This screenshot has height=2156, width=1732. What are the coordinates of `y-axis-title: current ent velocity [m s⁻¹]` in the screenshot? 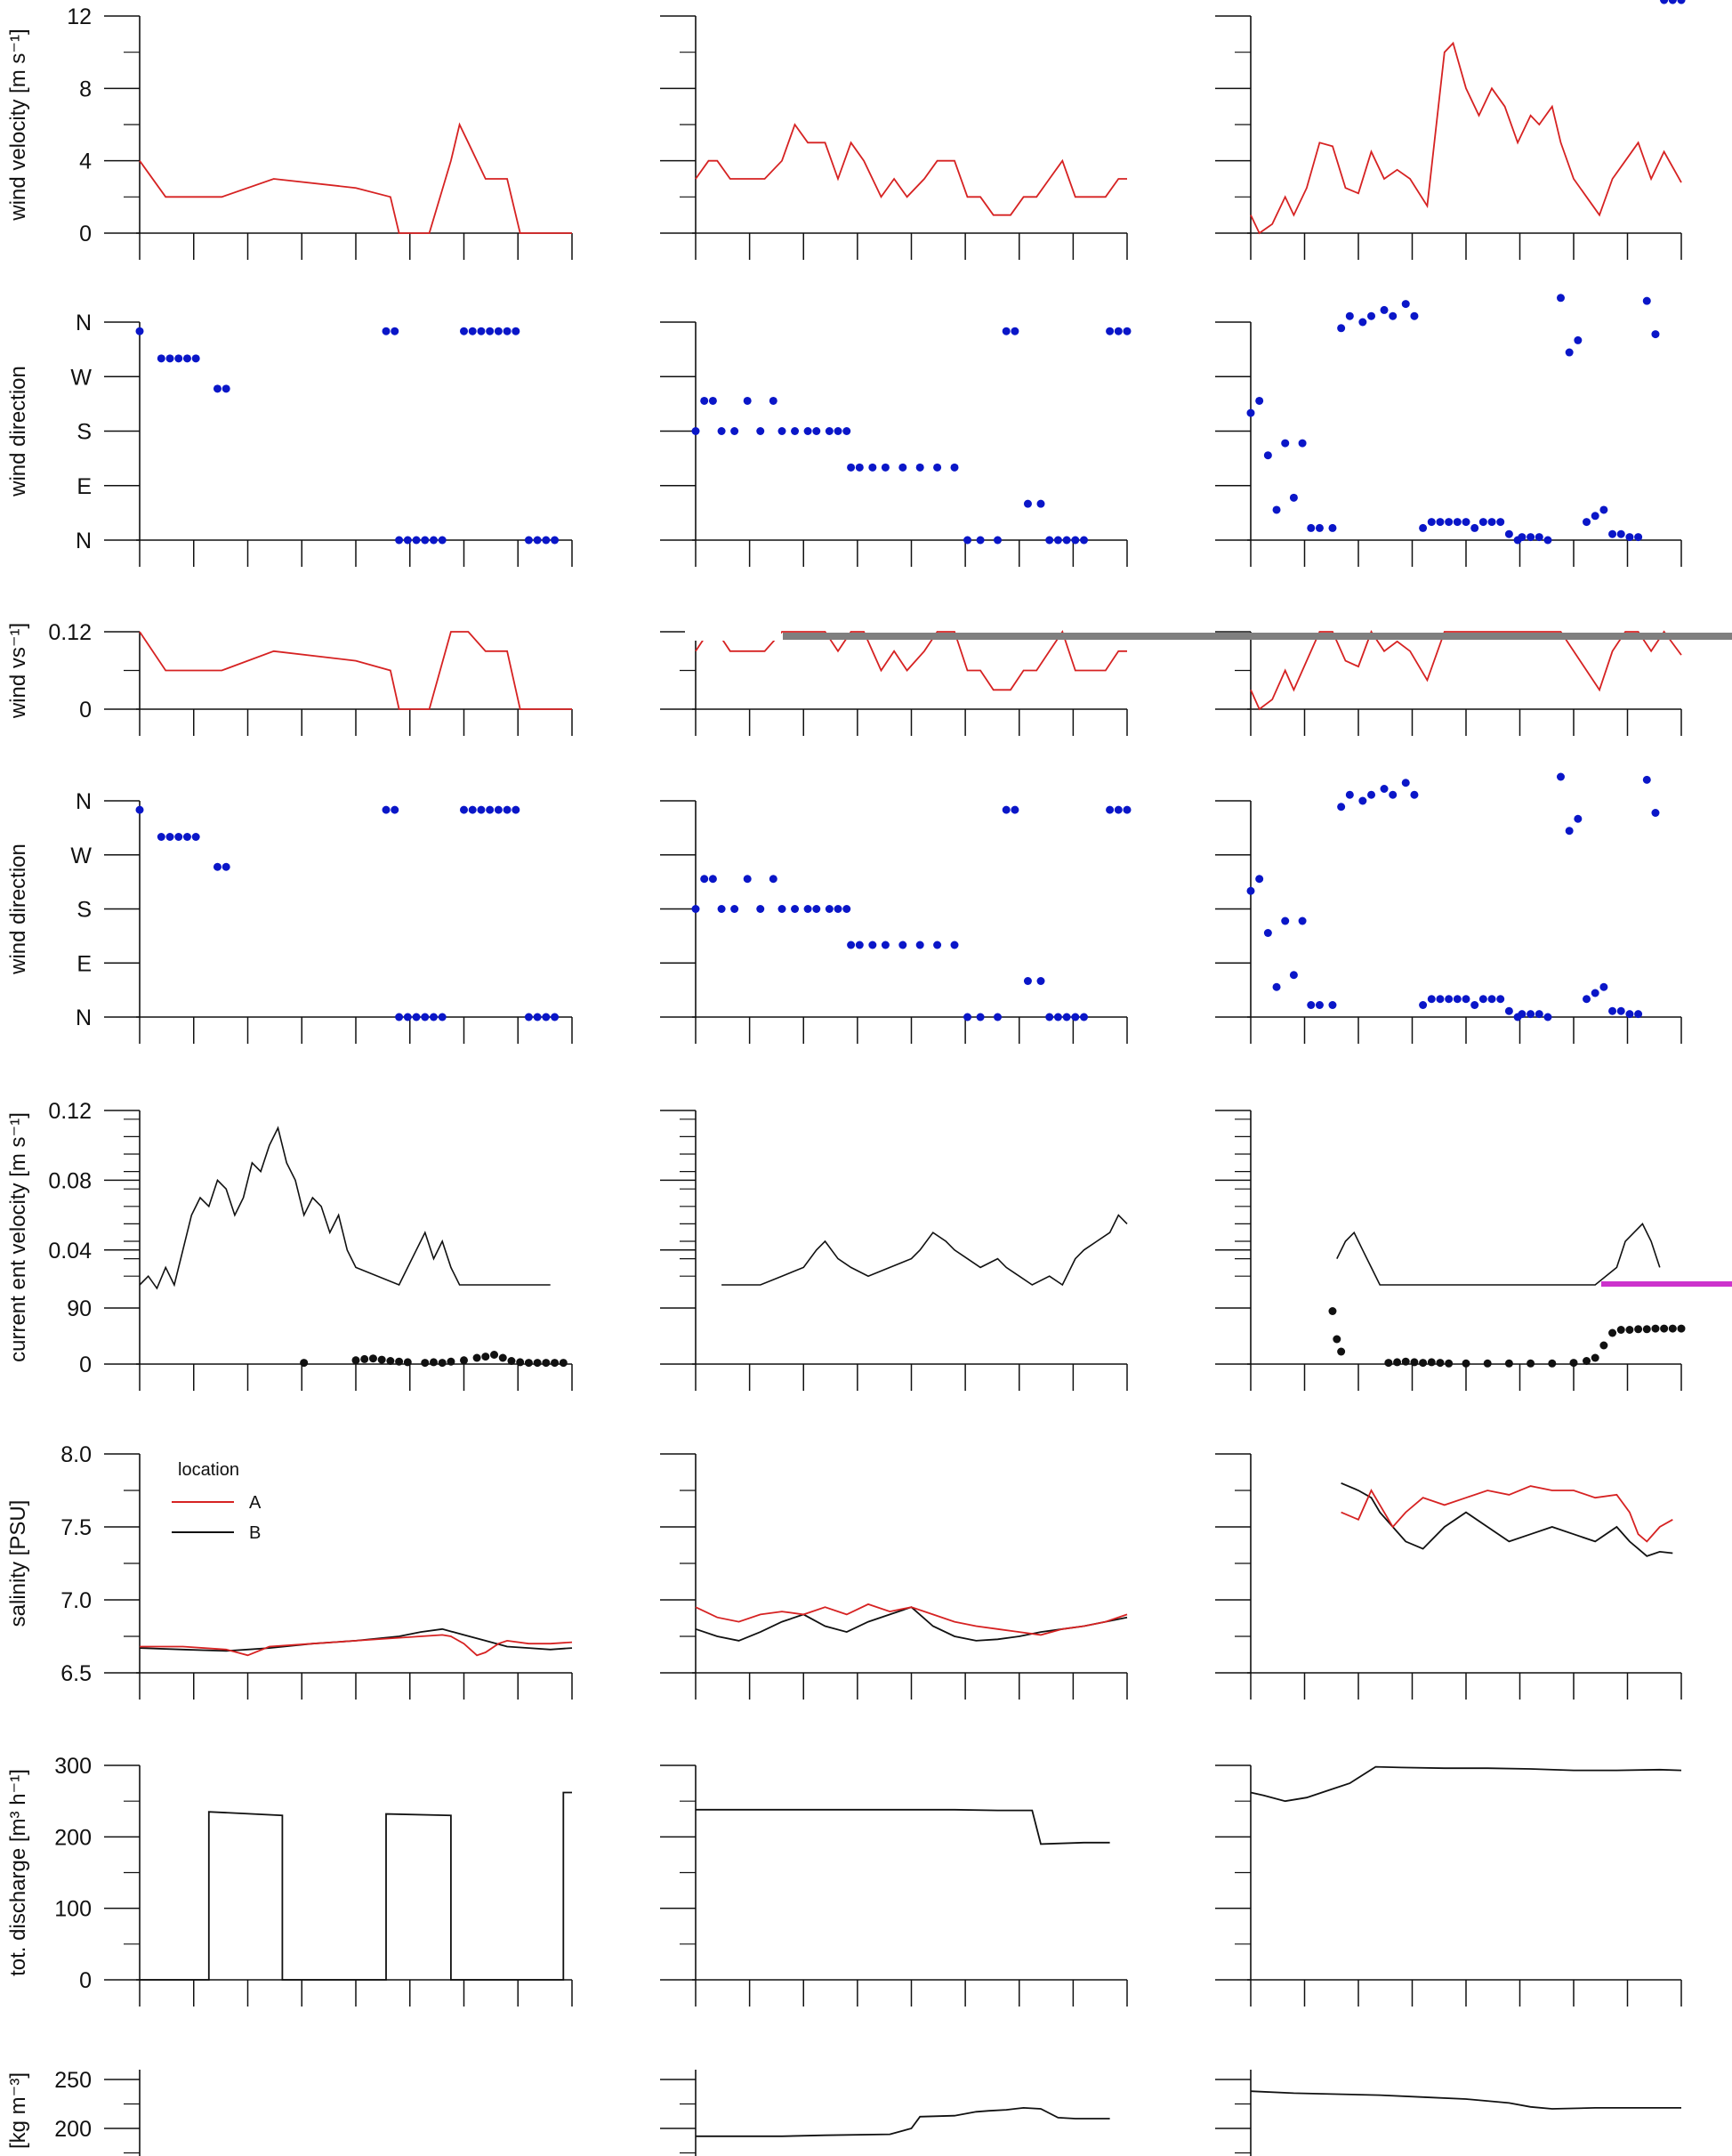 It's located at (18, 1237).